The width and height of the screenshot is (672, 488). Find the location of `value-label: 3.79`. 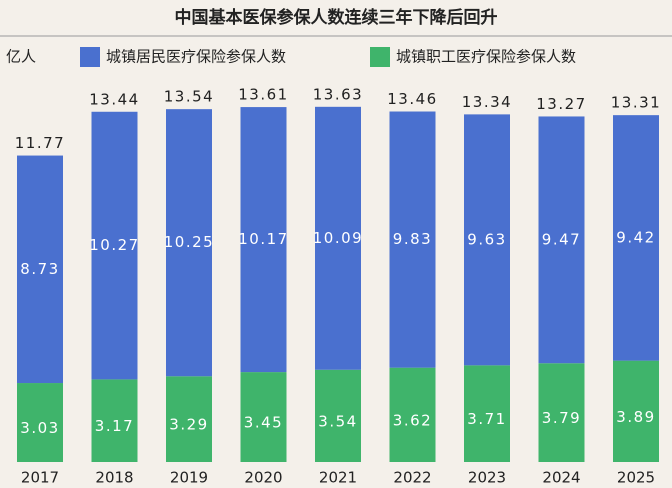

value-label: 3.79 is located at coordinates (561, 418).